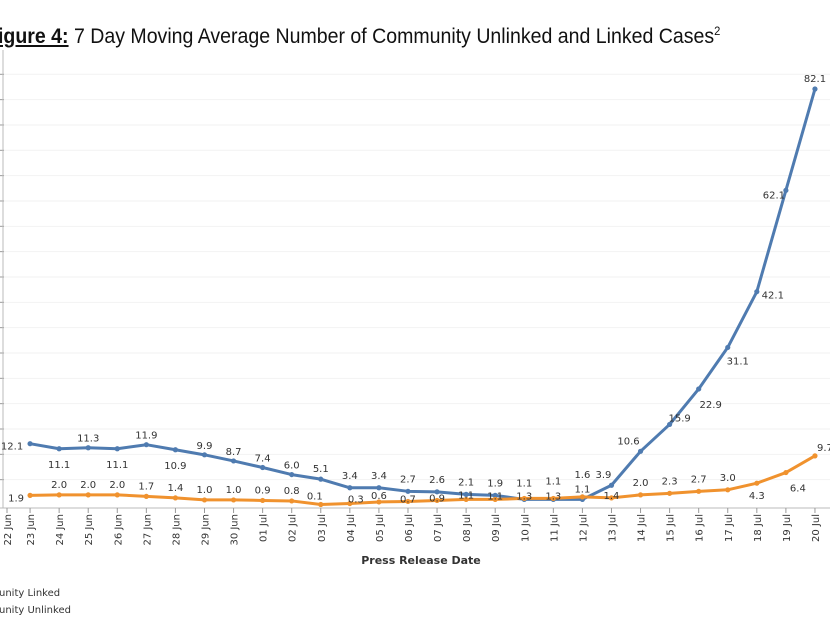 This screenshot has height=622, width=830. What do you see at coordinates (263, 490) in the screenshot?
I see `data-label: 0.9` at bounding box center [263, 490].